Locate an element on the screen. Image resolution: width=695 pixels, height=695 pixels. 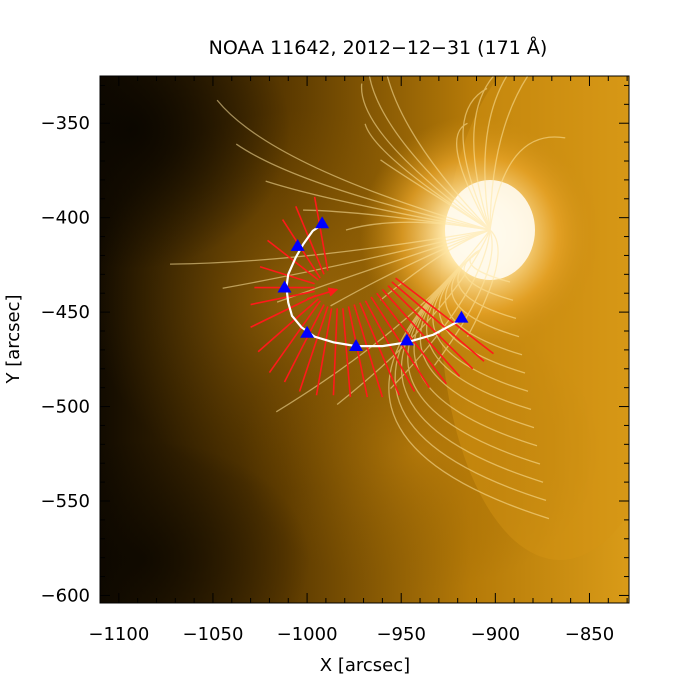
y-tick-label: −450 is located at coordinates (65, 312).